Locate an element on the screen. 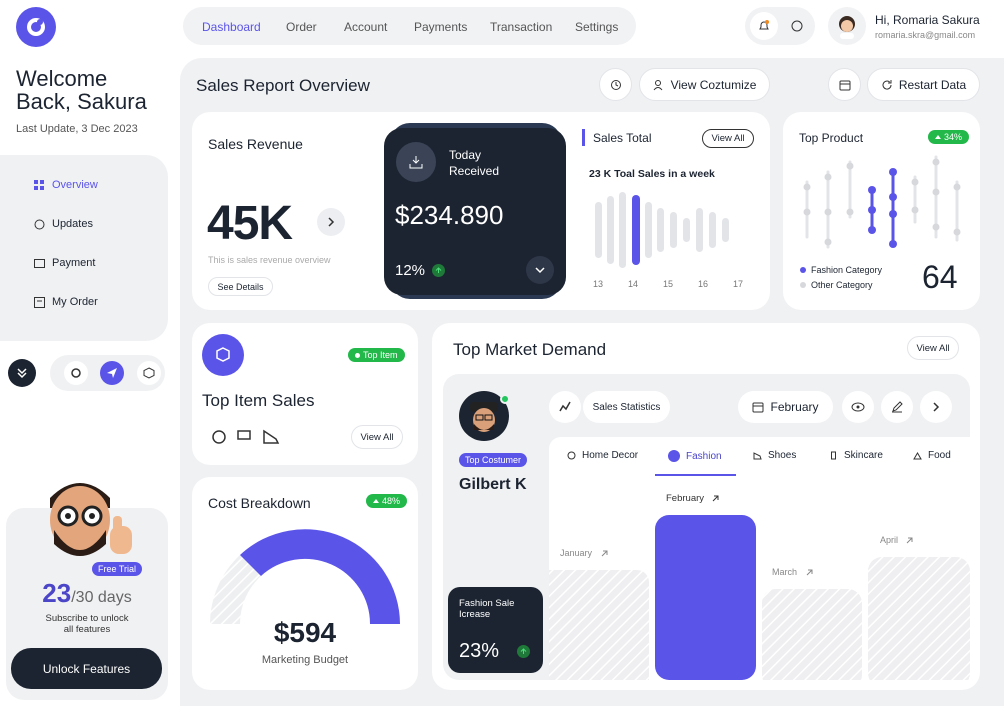 The width and height of the screenshot is (1004, 706). unlock-button: Unlock Features is located at coordinates (86, 668).